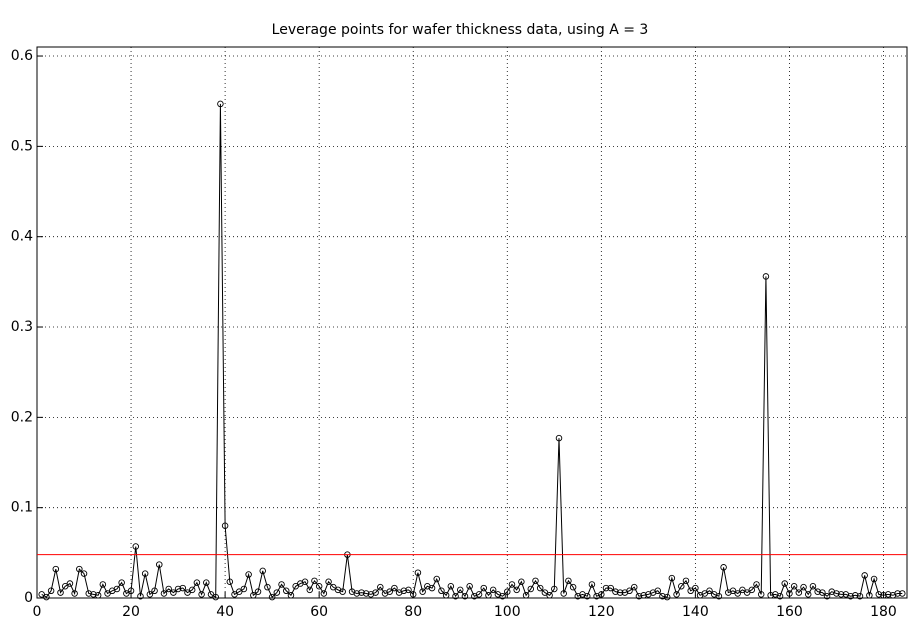 The image size is (923, 624). I want to click on x-tick-label: 20, so click(131, 612).